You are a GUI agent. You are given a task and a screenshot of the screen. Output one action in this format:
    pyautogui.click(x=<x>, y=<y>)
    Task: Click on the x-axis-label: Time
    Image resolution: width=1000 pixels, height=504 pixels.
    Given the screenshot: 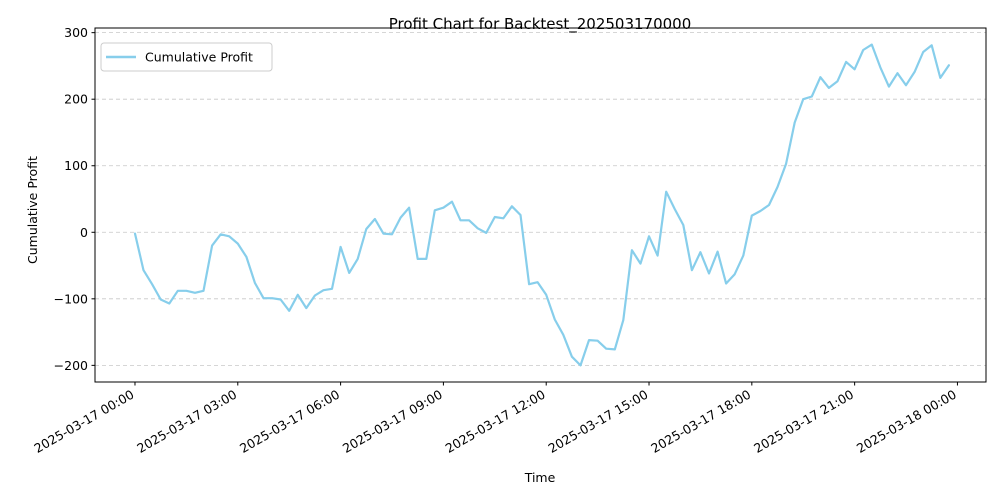 What is the action you would take?
    pyautogui.click(x=540, y=477)
    